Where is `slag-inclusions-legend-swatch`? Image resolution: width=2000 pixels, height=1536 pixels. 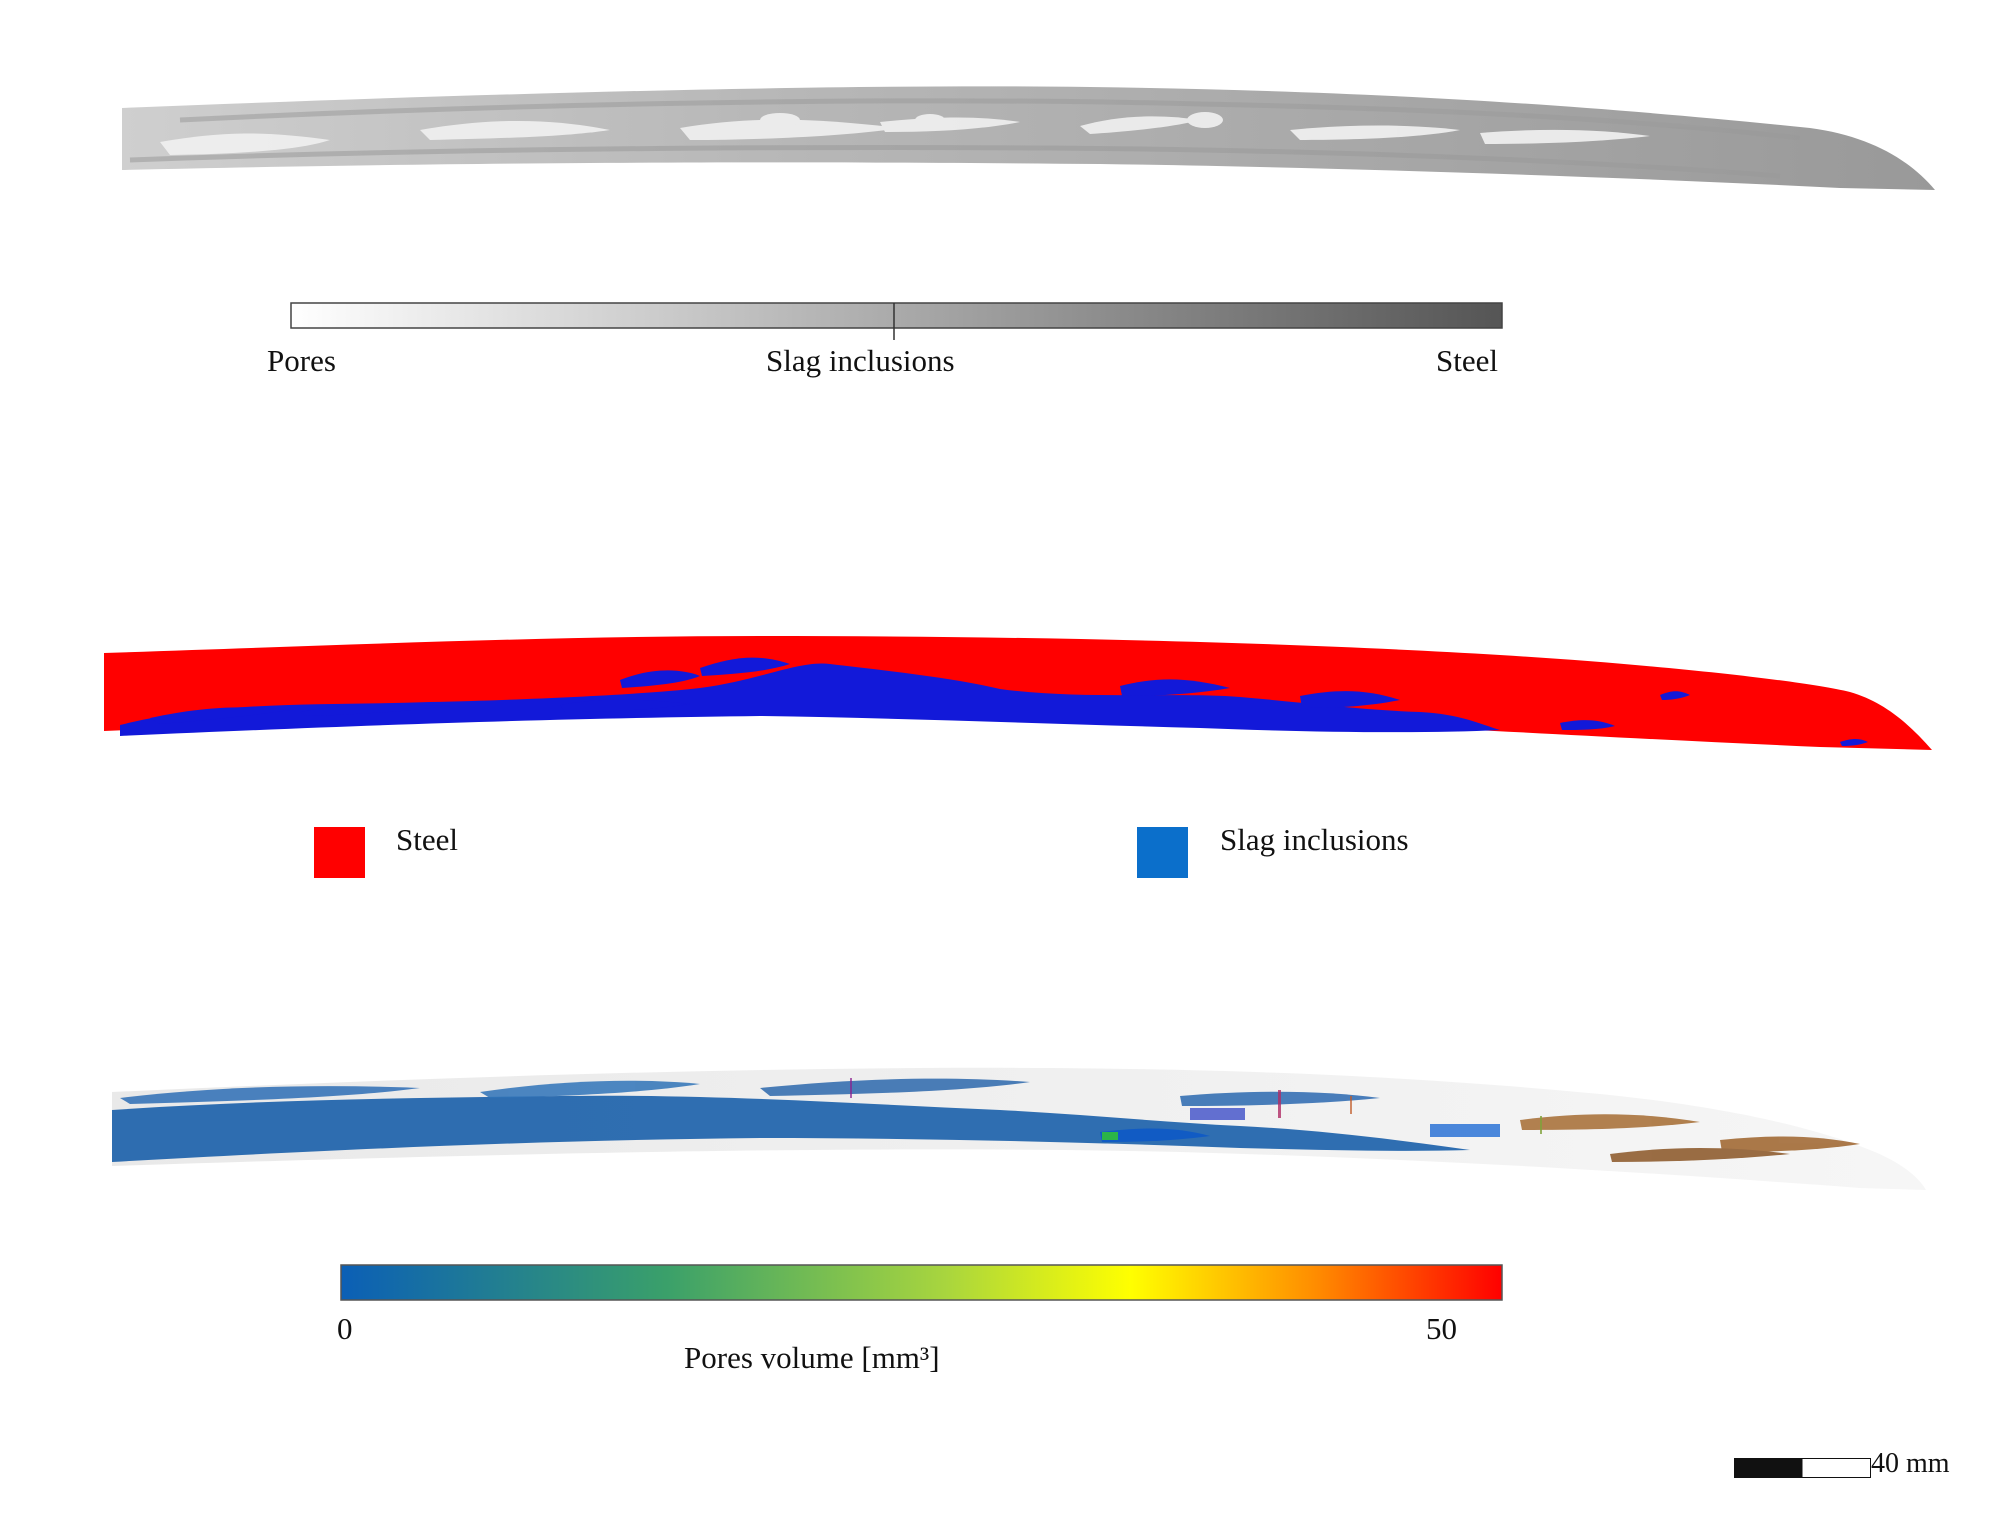
slag-inclusions-legend-swatch is located at coordinates (1162, 852).